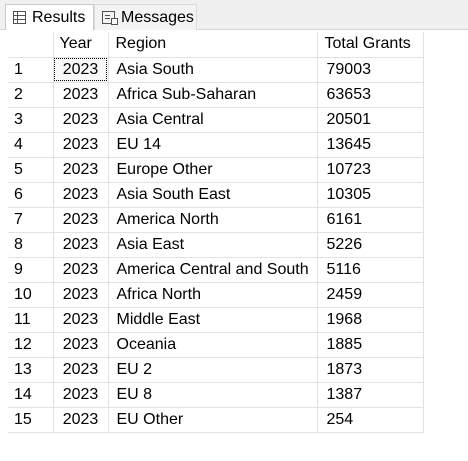  I want to click on row-number-cell: 3, so click(31, 120).